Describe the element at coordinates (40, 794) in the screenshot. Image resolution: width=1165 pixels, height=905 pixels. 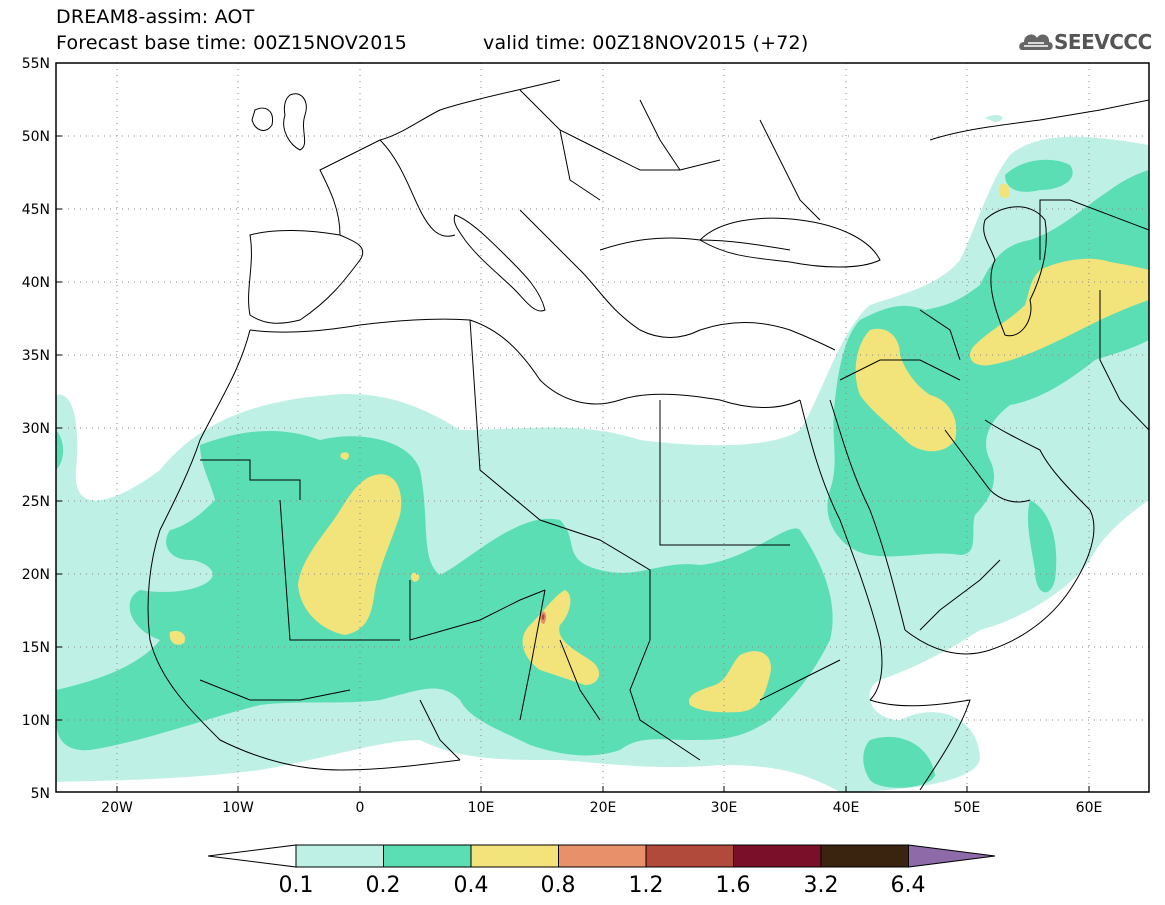
I see `lat-label: 5N` at that location.